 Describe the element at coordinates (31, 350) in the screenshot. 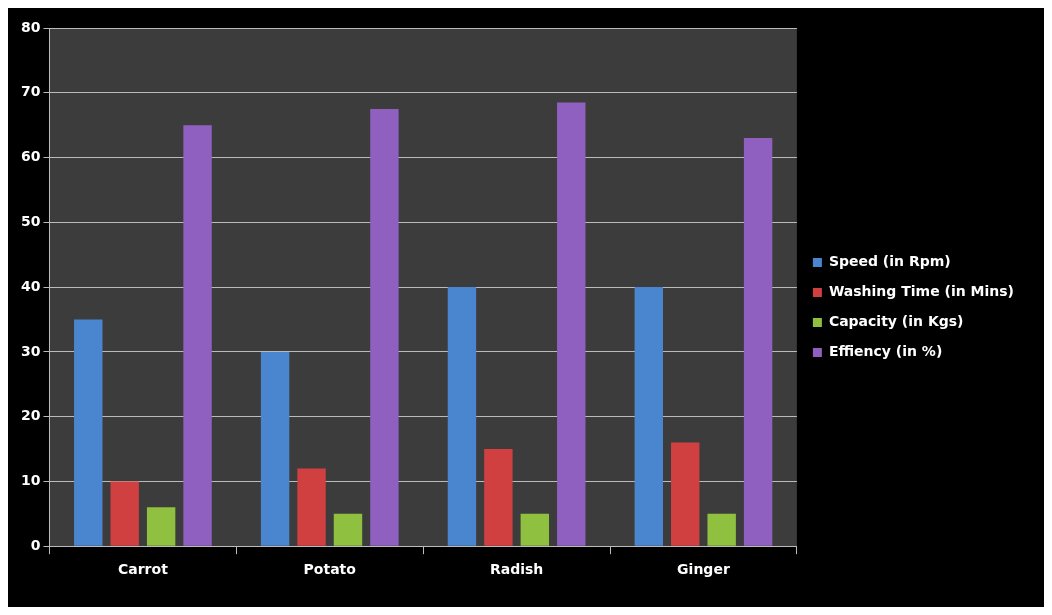

I see `y-tick-label: 30` at that location.